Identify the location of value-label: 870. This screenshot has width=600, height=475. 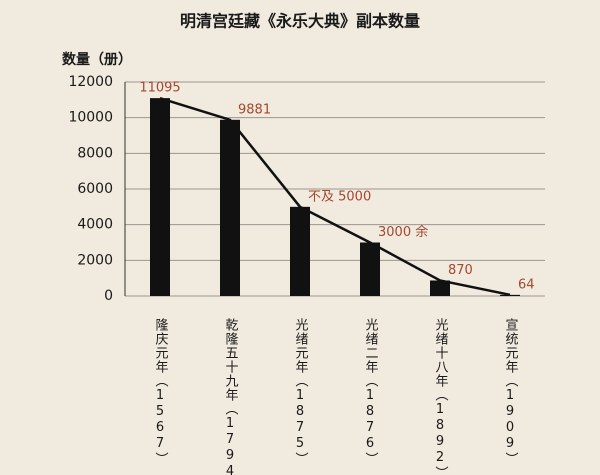
(460, 270).